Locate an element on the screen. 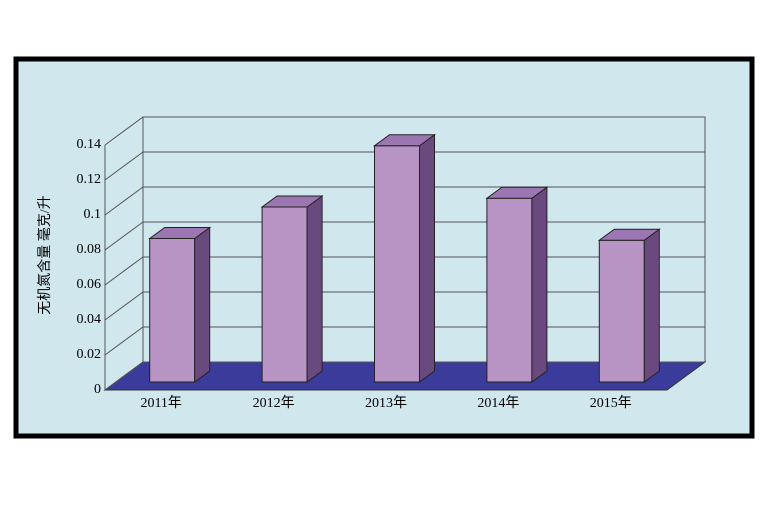 The height and width of the screenshot is (510, 768). y-tick-label: 0 is located at coordinates (97, 389).